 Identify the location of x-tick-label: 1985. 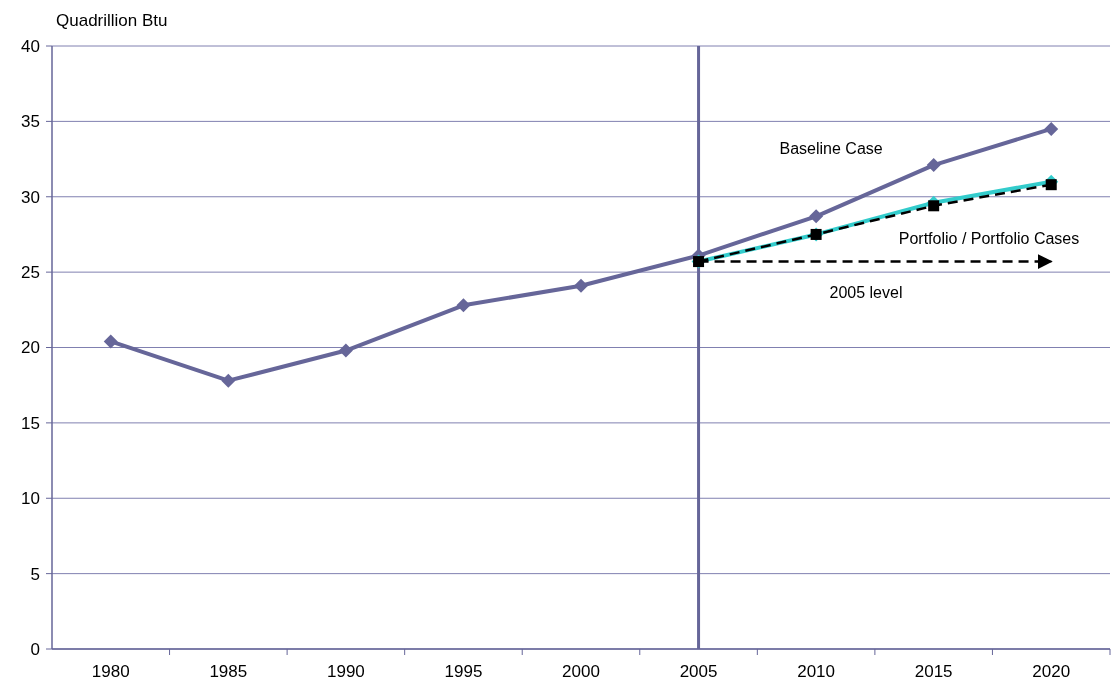
(228, 671).